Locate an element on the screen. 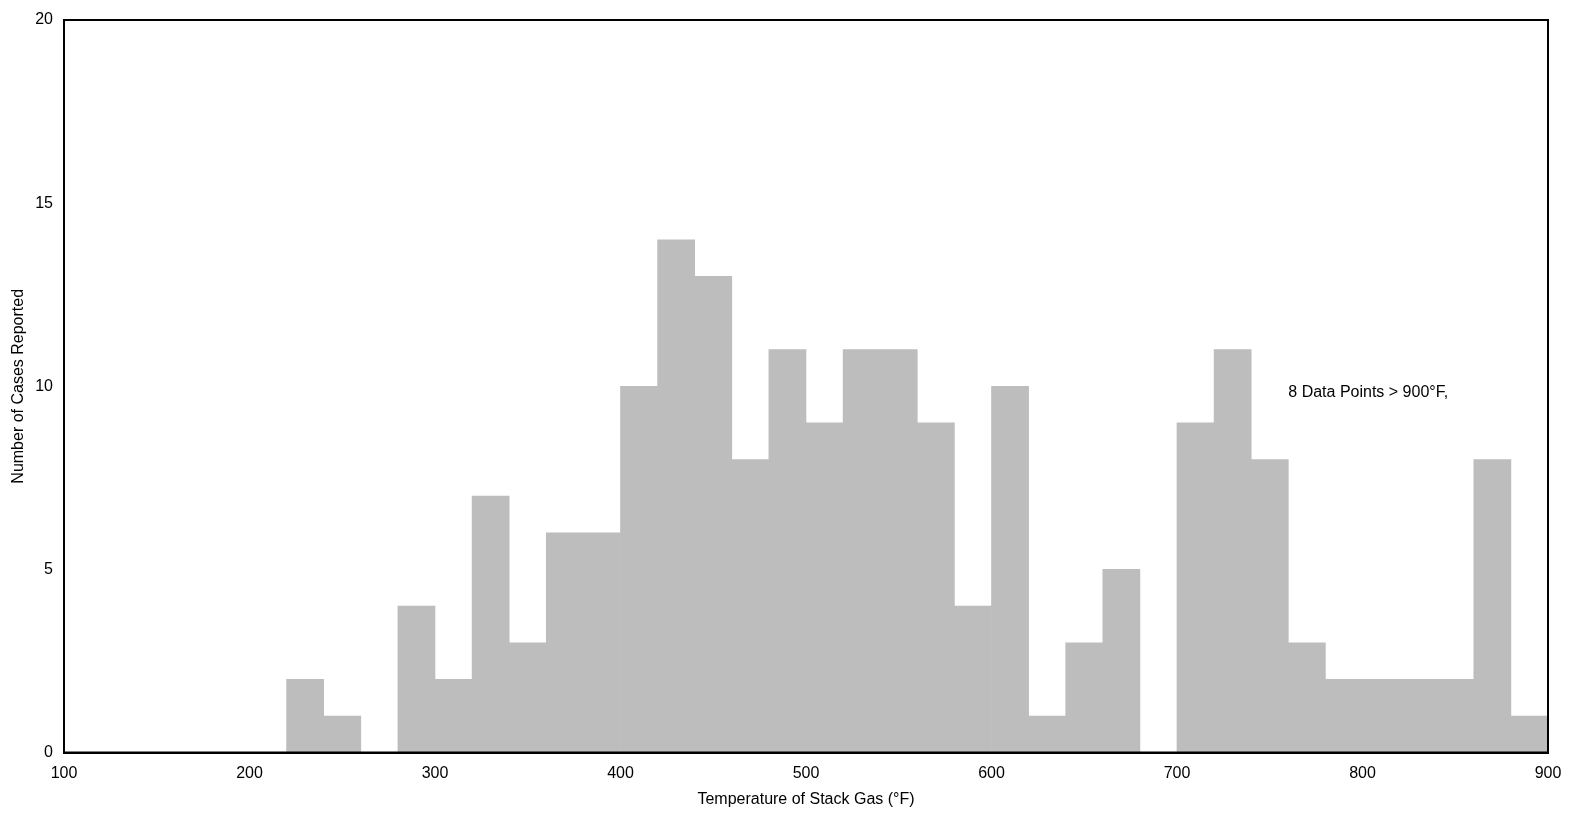 Image resolution: width=1578 pixels, height=818 pixels. x-tick-label: 700 is located at coordinates (1177, 772).